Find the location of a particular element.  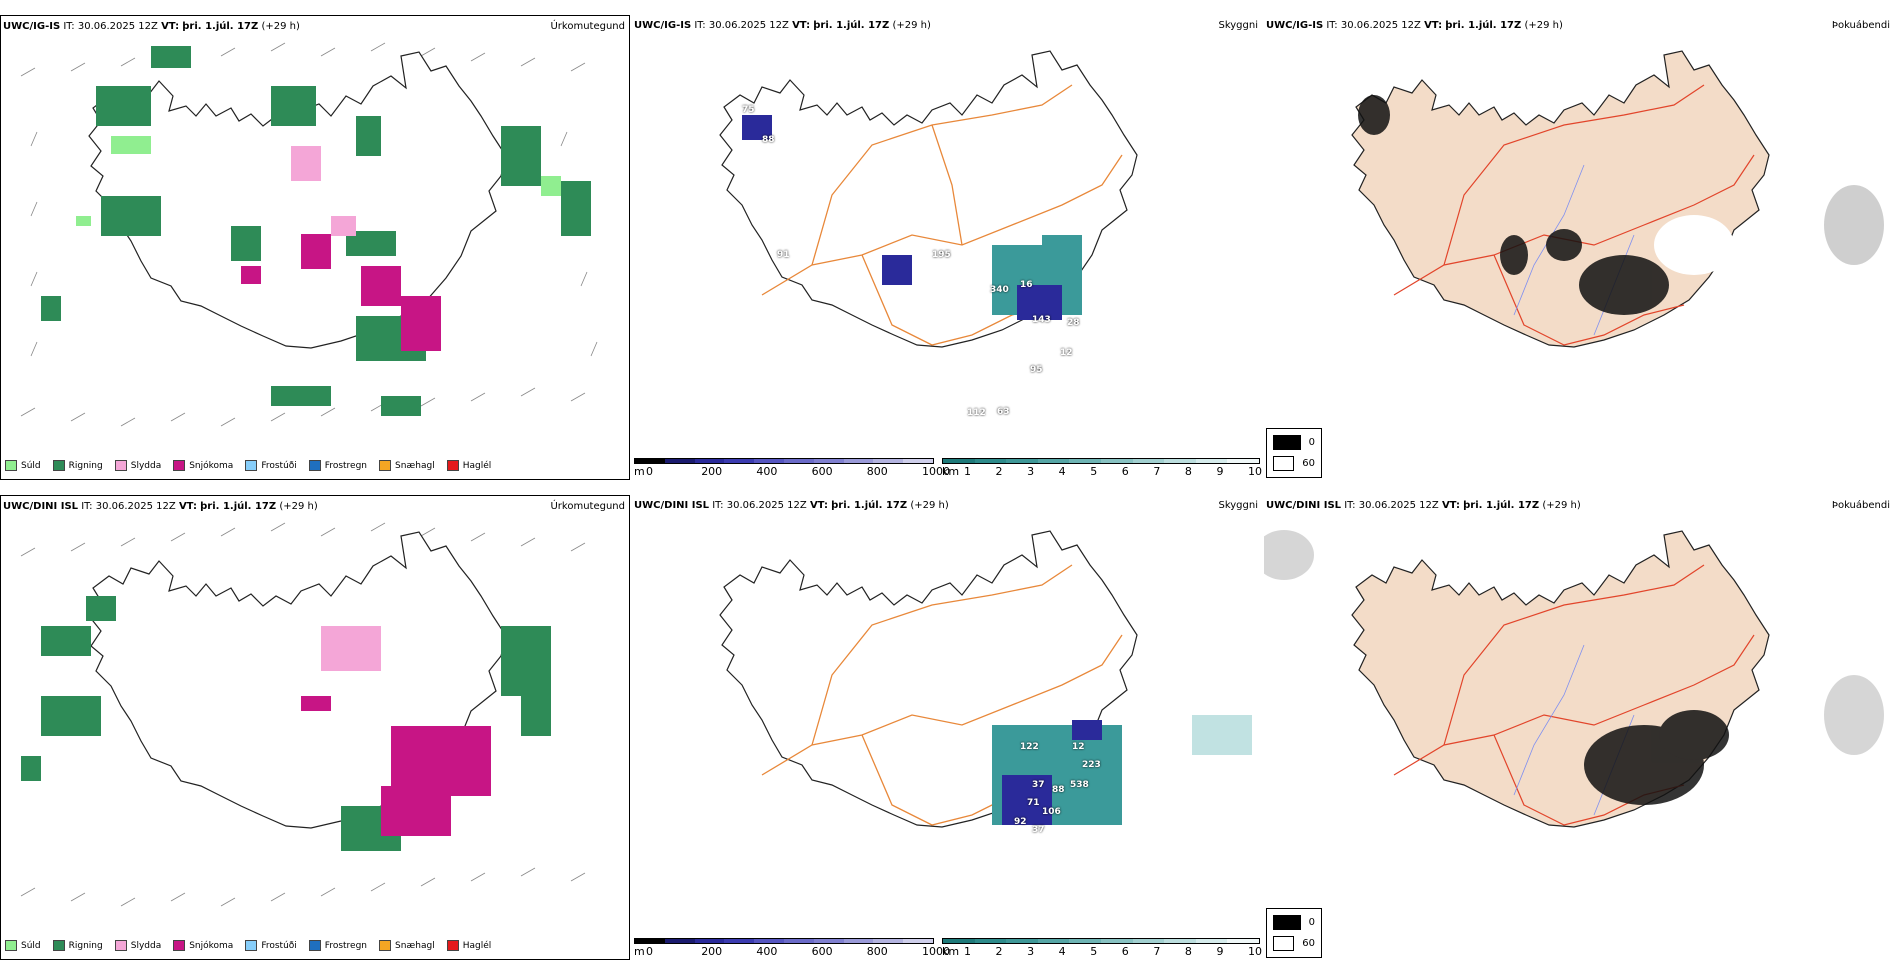

legend-label: Snæhagl is located at coordinates (415, 945).